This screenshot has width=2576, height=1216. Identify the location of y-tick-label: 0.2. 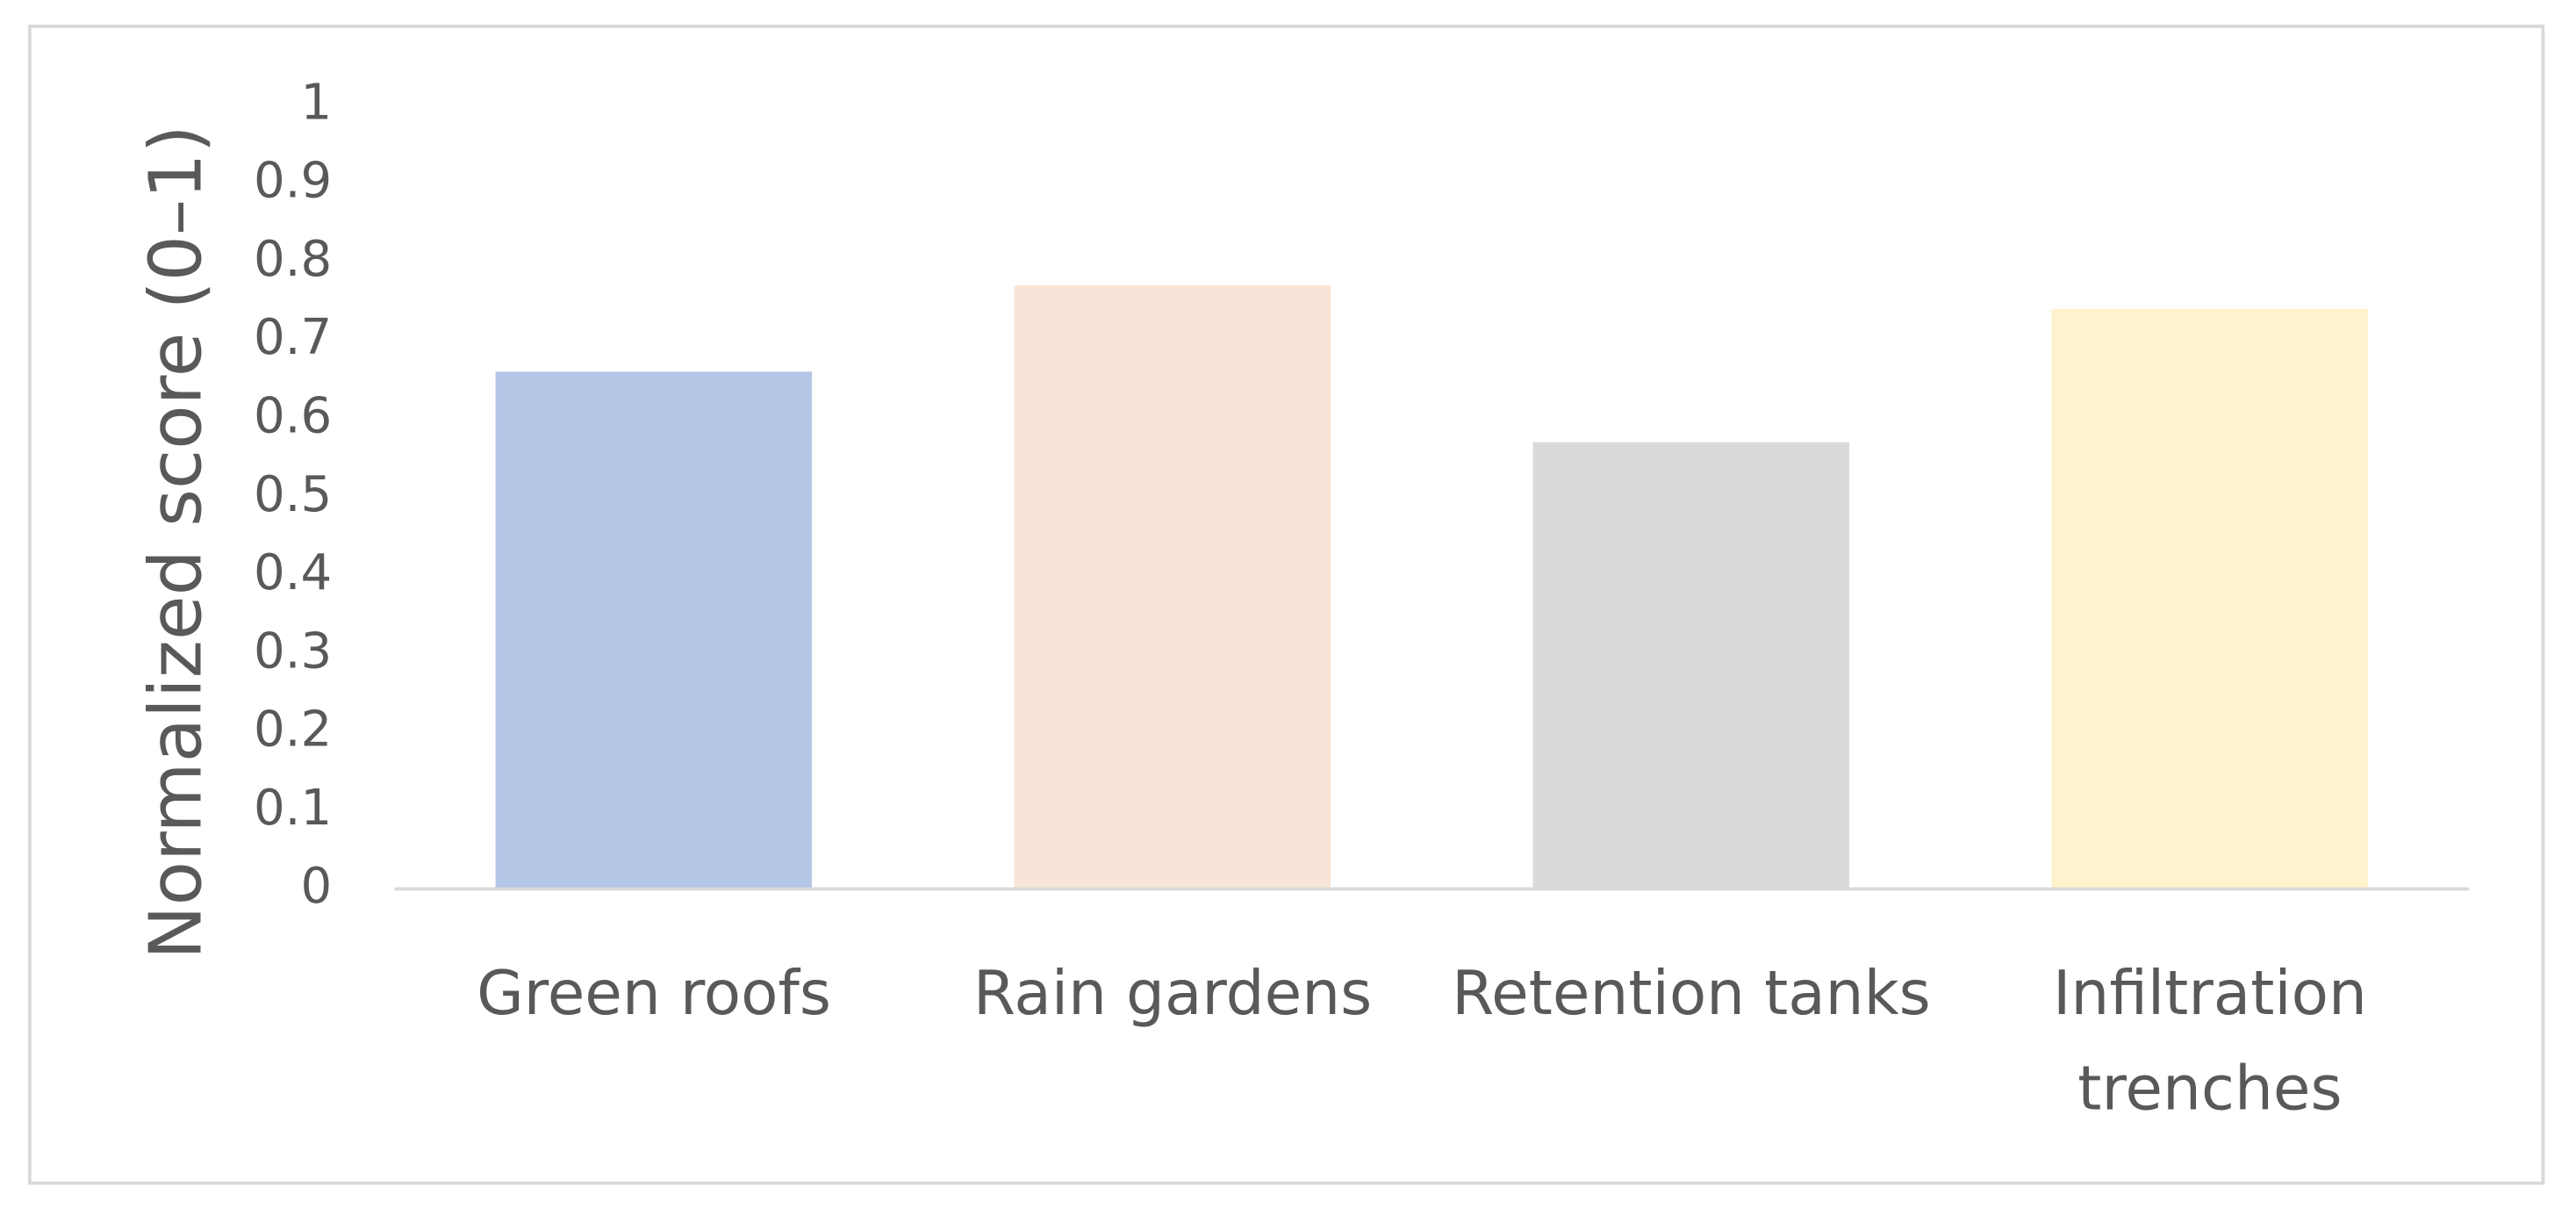
(293, 730).